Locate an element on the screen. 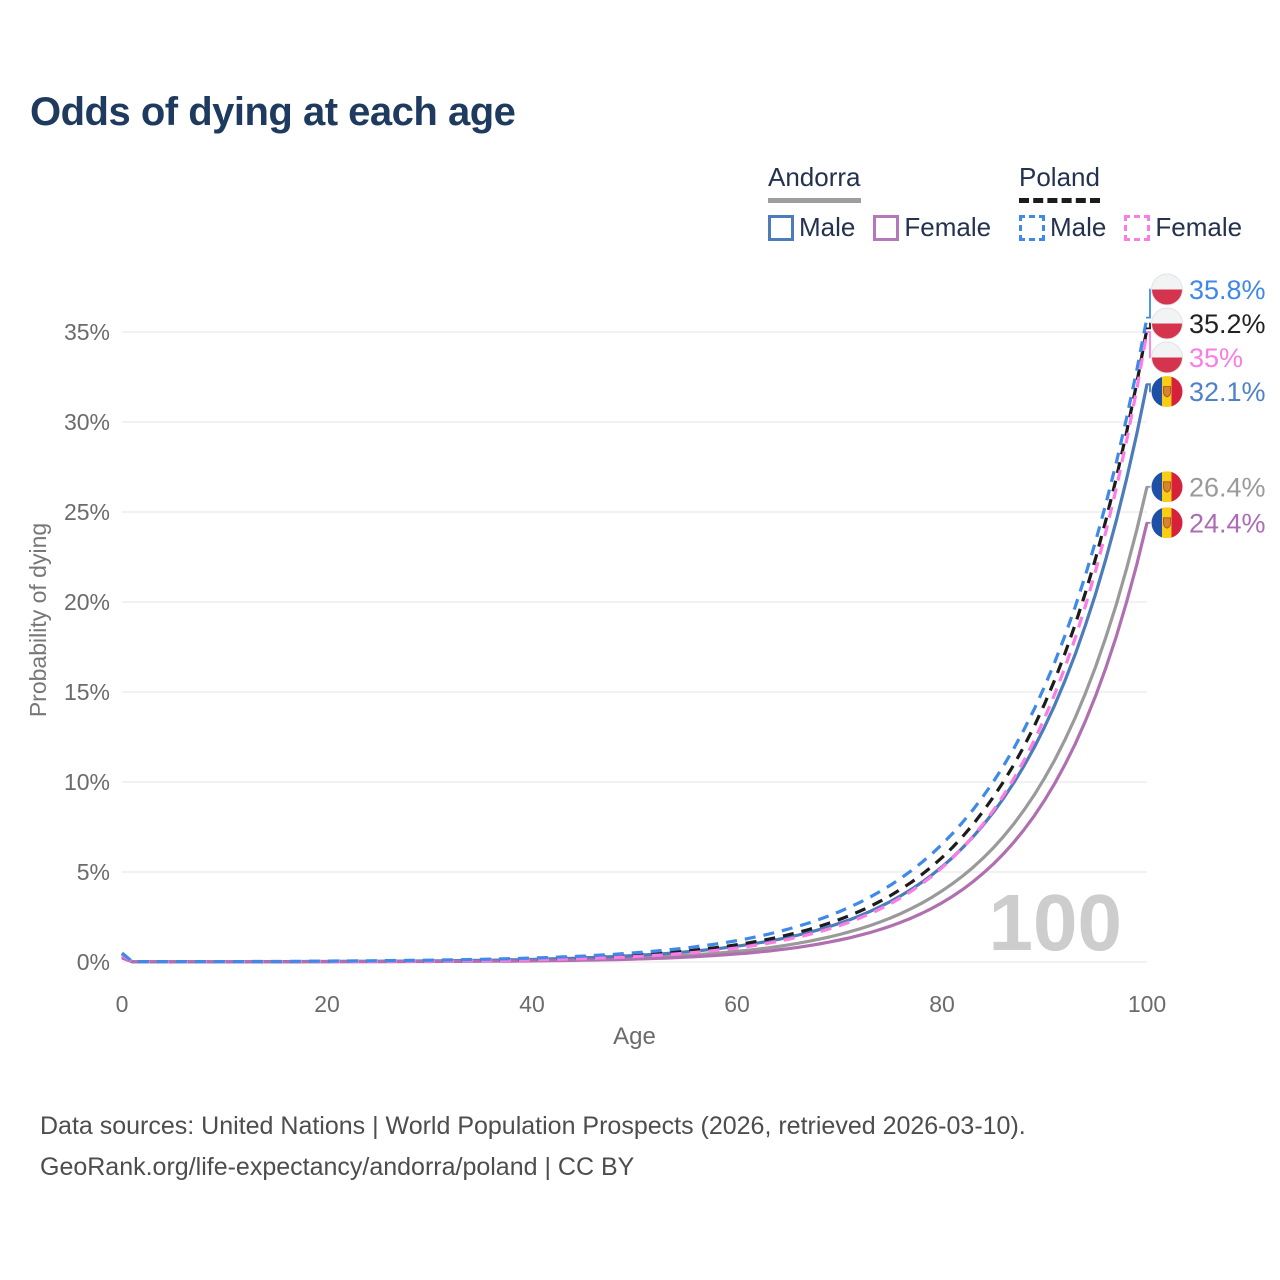  series-end-label-poland-total: 35.2% is located at coordinates (1227, 324).